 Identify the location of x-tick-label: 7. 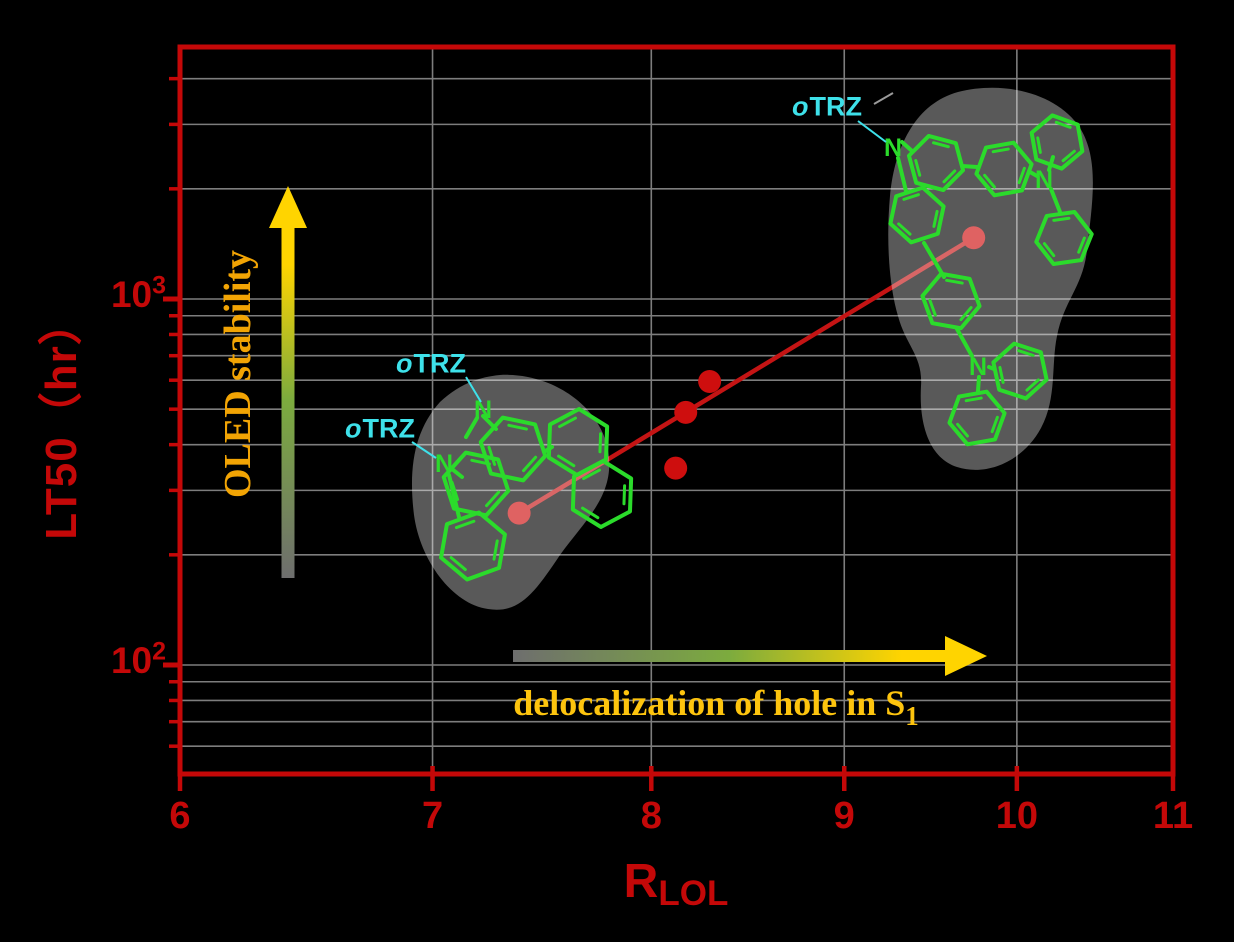
(432, 816).